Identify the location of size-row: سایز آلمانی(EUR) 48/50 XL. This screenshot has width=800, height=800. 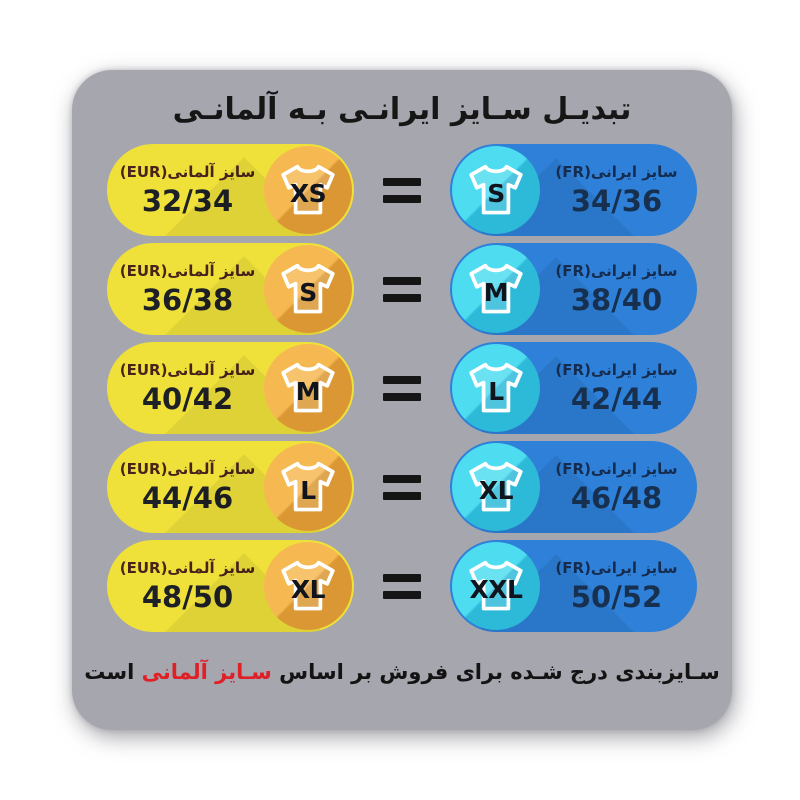
(402, 586).